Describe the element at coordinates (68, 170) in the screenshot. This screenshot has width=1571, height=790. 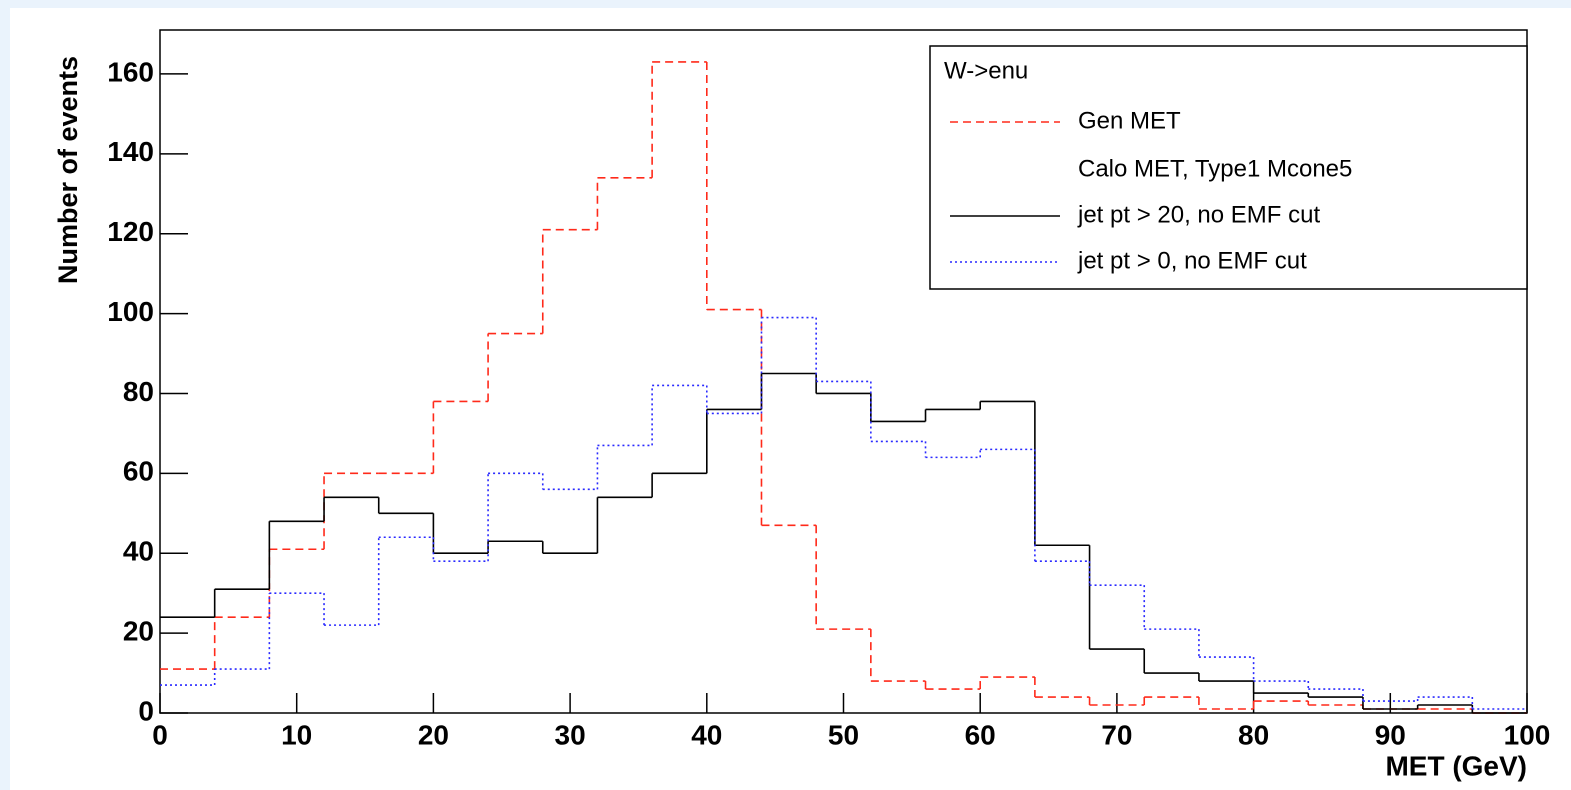
I see `y-axis-label: Number of events` at that location.